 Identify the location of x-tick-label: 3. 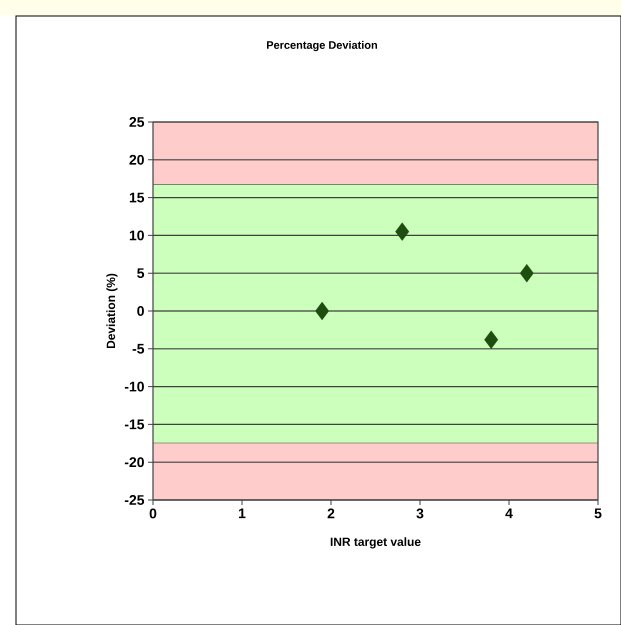
(420, 513).